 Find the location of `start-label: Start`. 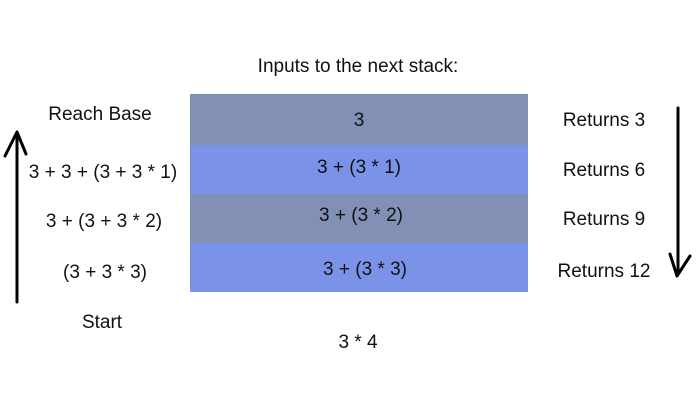

start-label: Start is located at coordinates (102, 322).